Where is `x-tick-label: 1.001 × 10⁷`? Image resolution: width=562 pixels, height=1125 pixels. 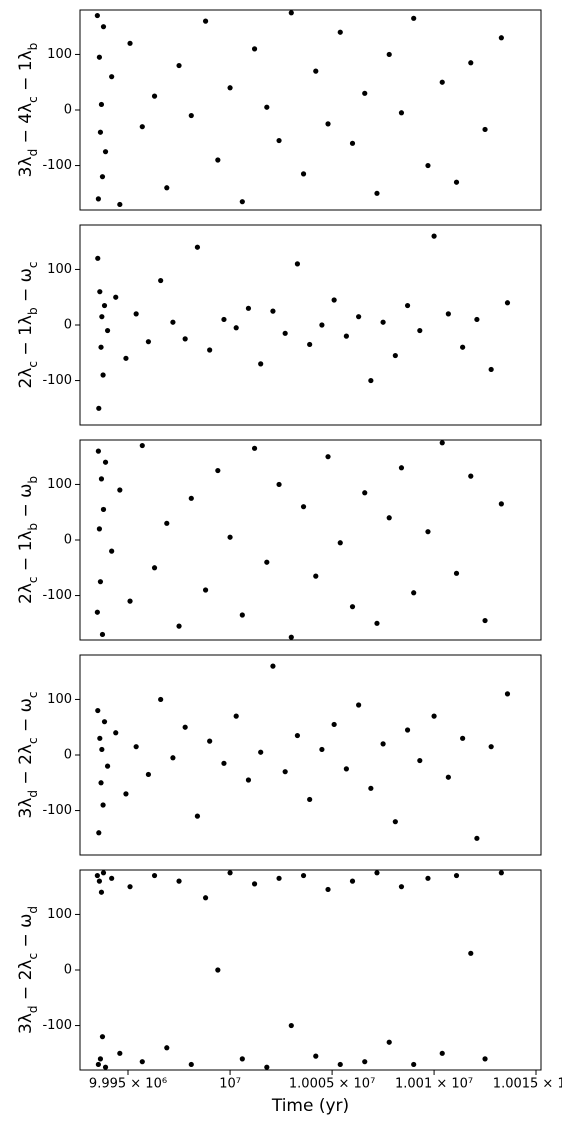 x-tick-label: 1.001 × 10⁷ is located at coordinates (434, 1084).